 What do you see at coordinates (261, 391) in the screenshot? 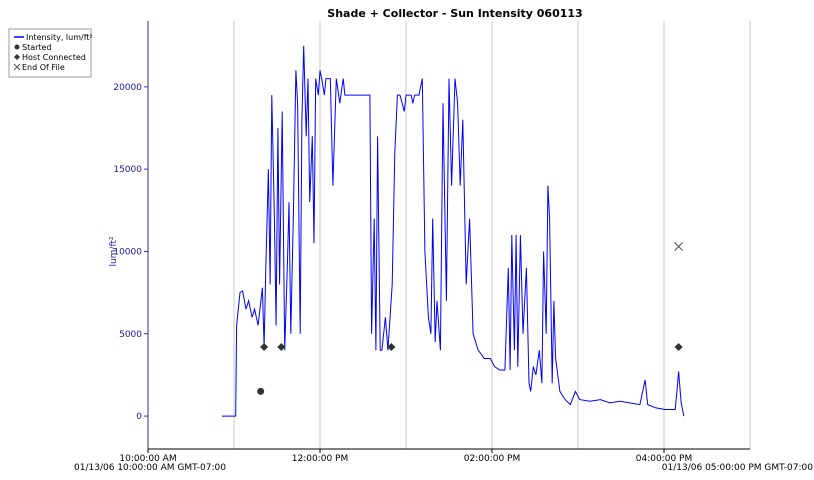
I see `started-marker` at bounding box center [261, 391].